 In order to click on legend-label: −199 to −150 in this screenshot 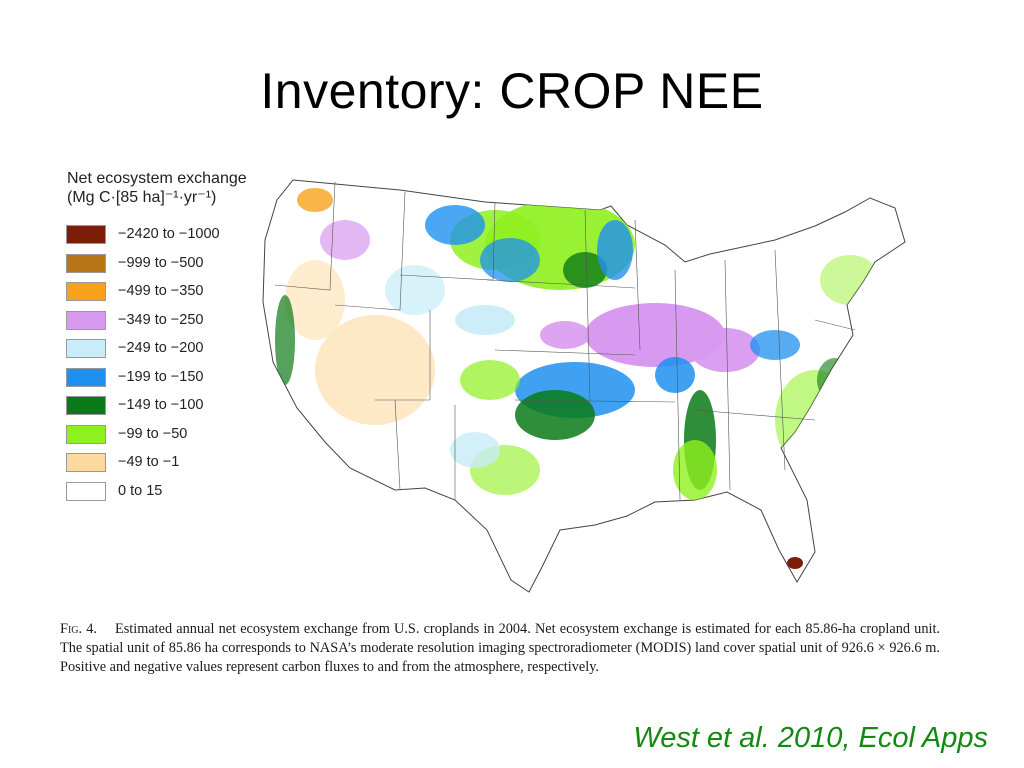, I will do `click(161, 376)`.